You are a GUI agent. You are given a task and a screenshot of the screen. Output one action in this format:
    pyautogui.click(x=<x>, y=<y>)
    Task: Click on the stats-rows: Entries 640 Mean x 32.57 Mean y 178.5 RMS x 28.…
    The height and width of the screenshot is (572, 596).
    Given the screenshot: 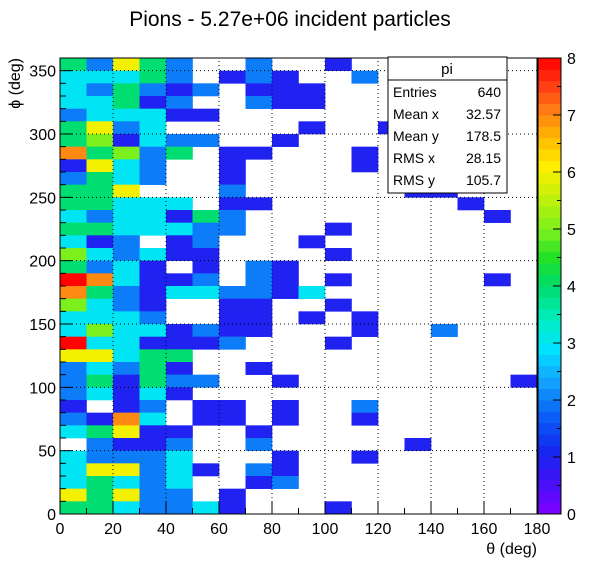 What is the action you would take?
    pyautogui.click(x=447, y=136)
    